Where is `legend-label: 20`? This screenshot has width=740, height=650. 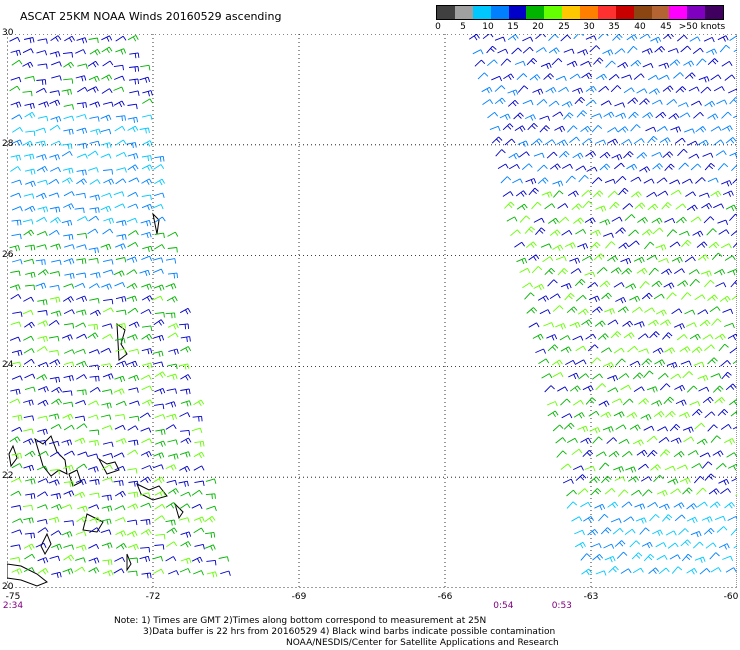 legend-label: 20 is located at coordinates (538, 27).